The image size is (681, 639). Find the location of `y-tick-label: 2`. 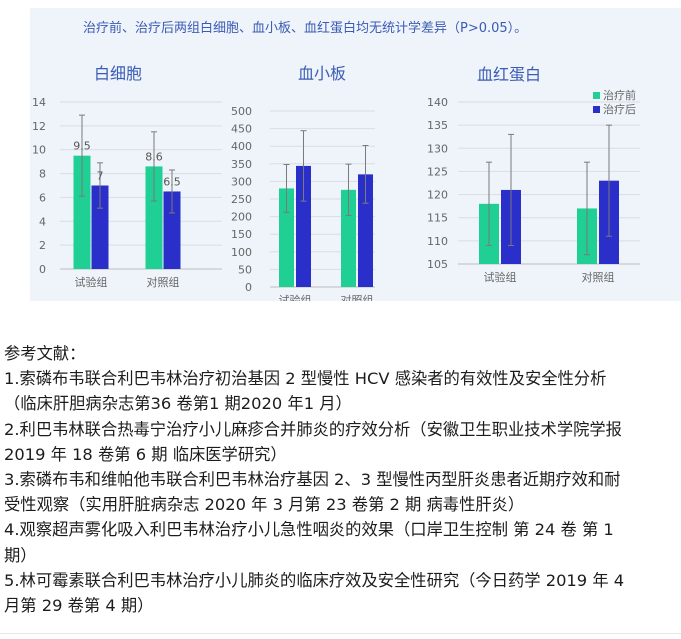

y-tick-label: 2 is located at coordinates (42, 245).